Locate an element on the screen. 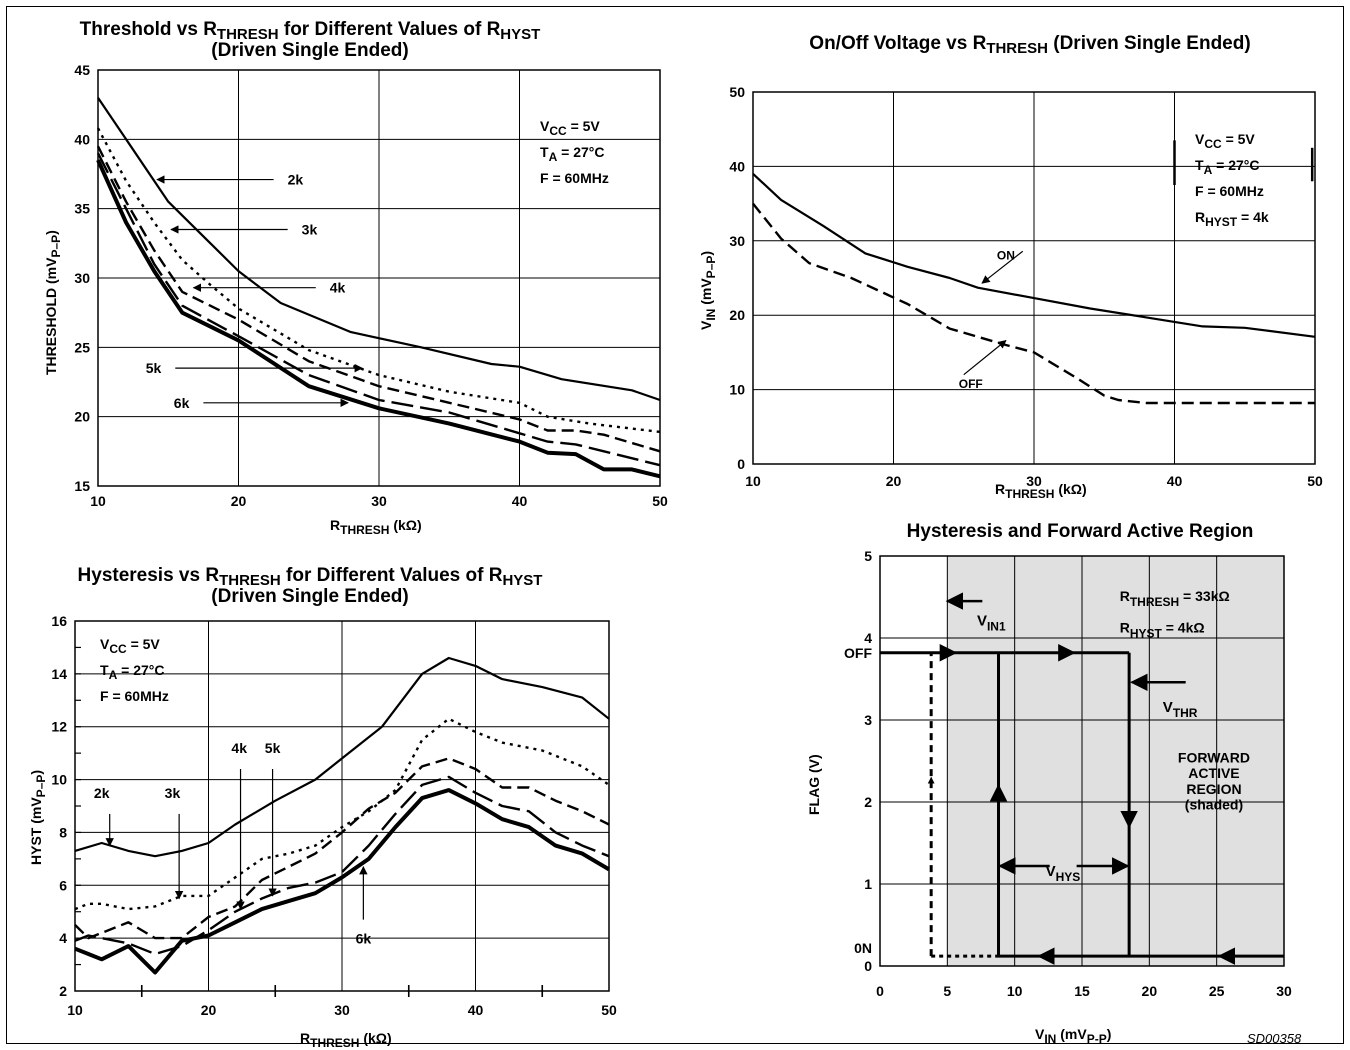 This screenshot has width=1350, height=1050. region-label-0: FORWARD is located at coordinates (1214, 758).